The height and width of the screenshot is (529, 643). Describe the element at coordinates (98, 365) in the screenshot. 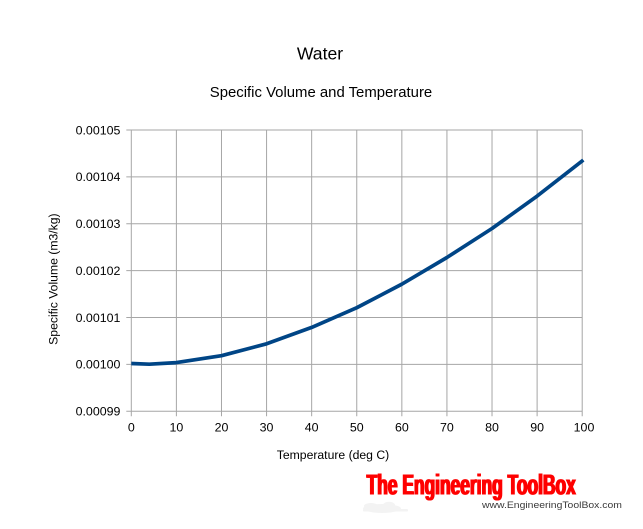

I see `svg-text: 0.00100` at that location.